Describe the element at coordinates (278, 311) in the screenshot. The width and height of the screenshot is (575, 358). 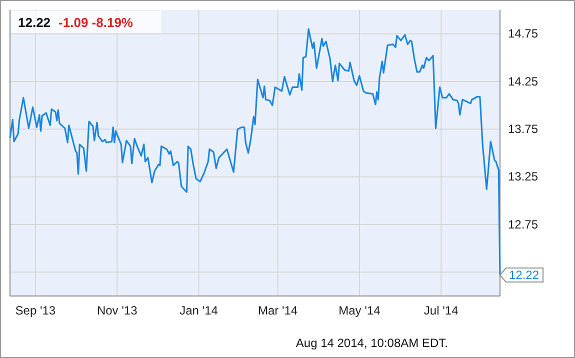
I see `x-tick-label: Mar '14` at that location.